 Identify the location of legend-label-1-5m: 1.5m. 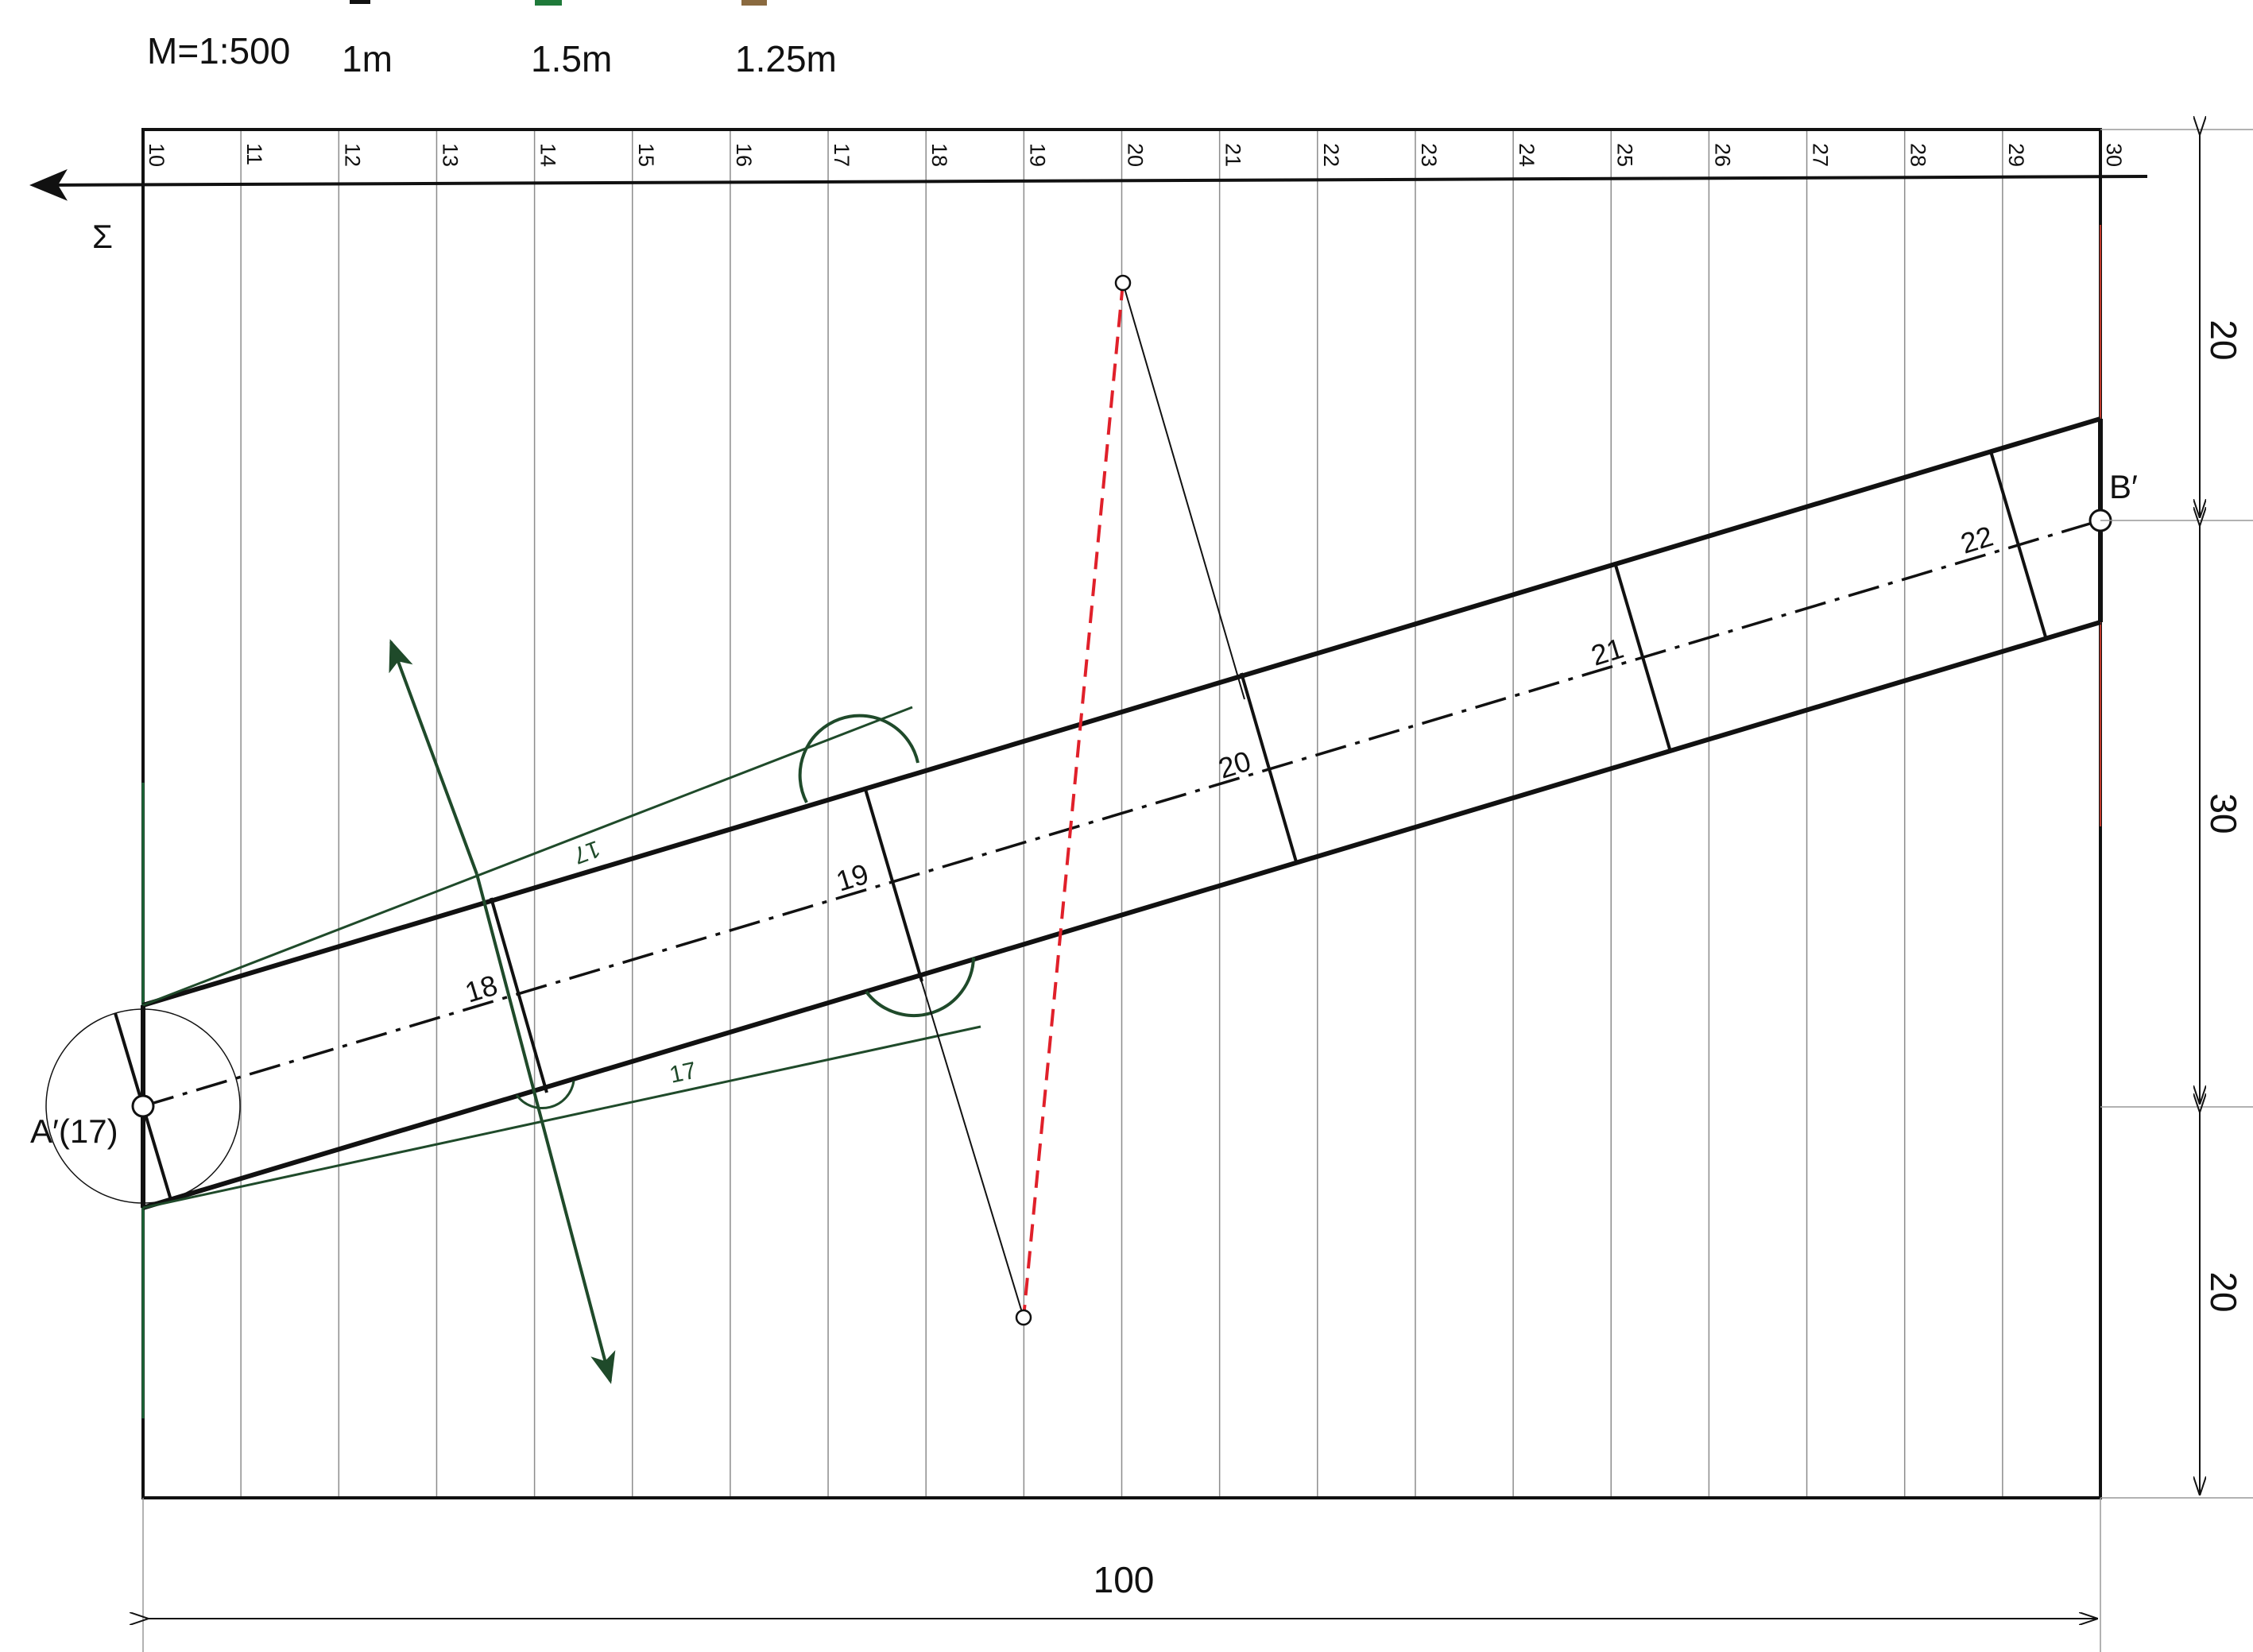
(571, 58).